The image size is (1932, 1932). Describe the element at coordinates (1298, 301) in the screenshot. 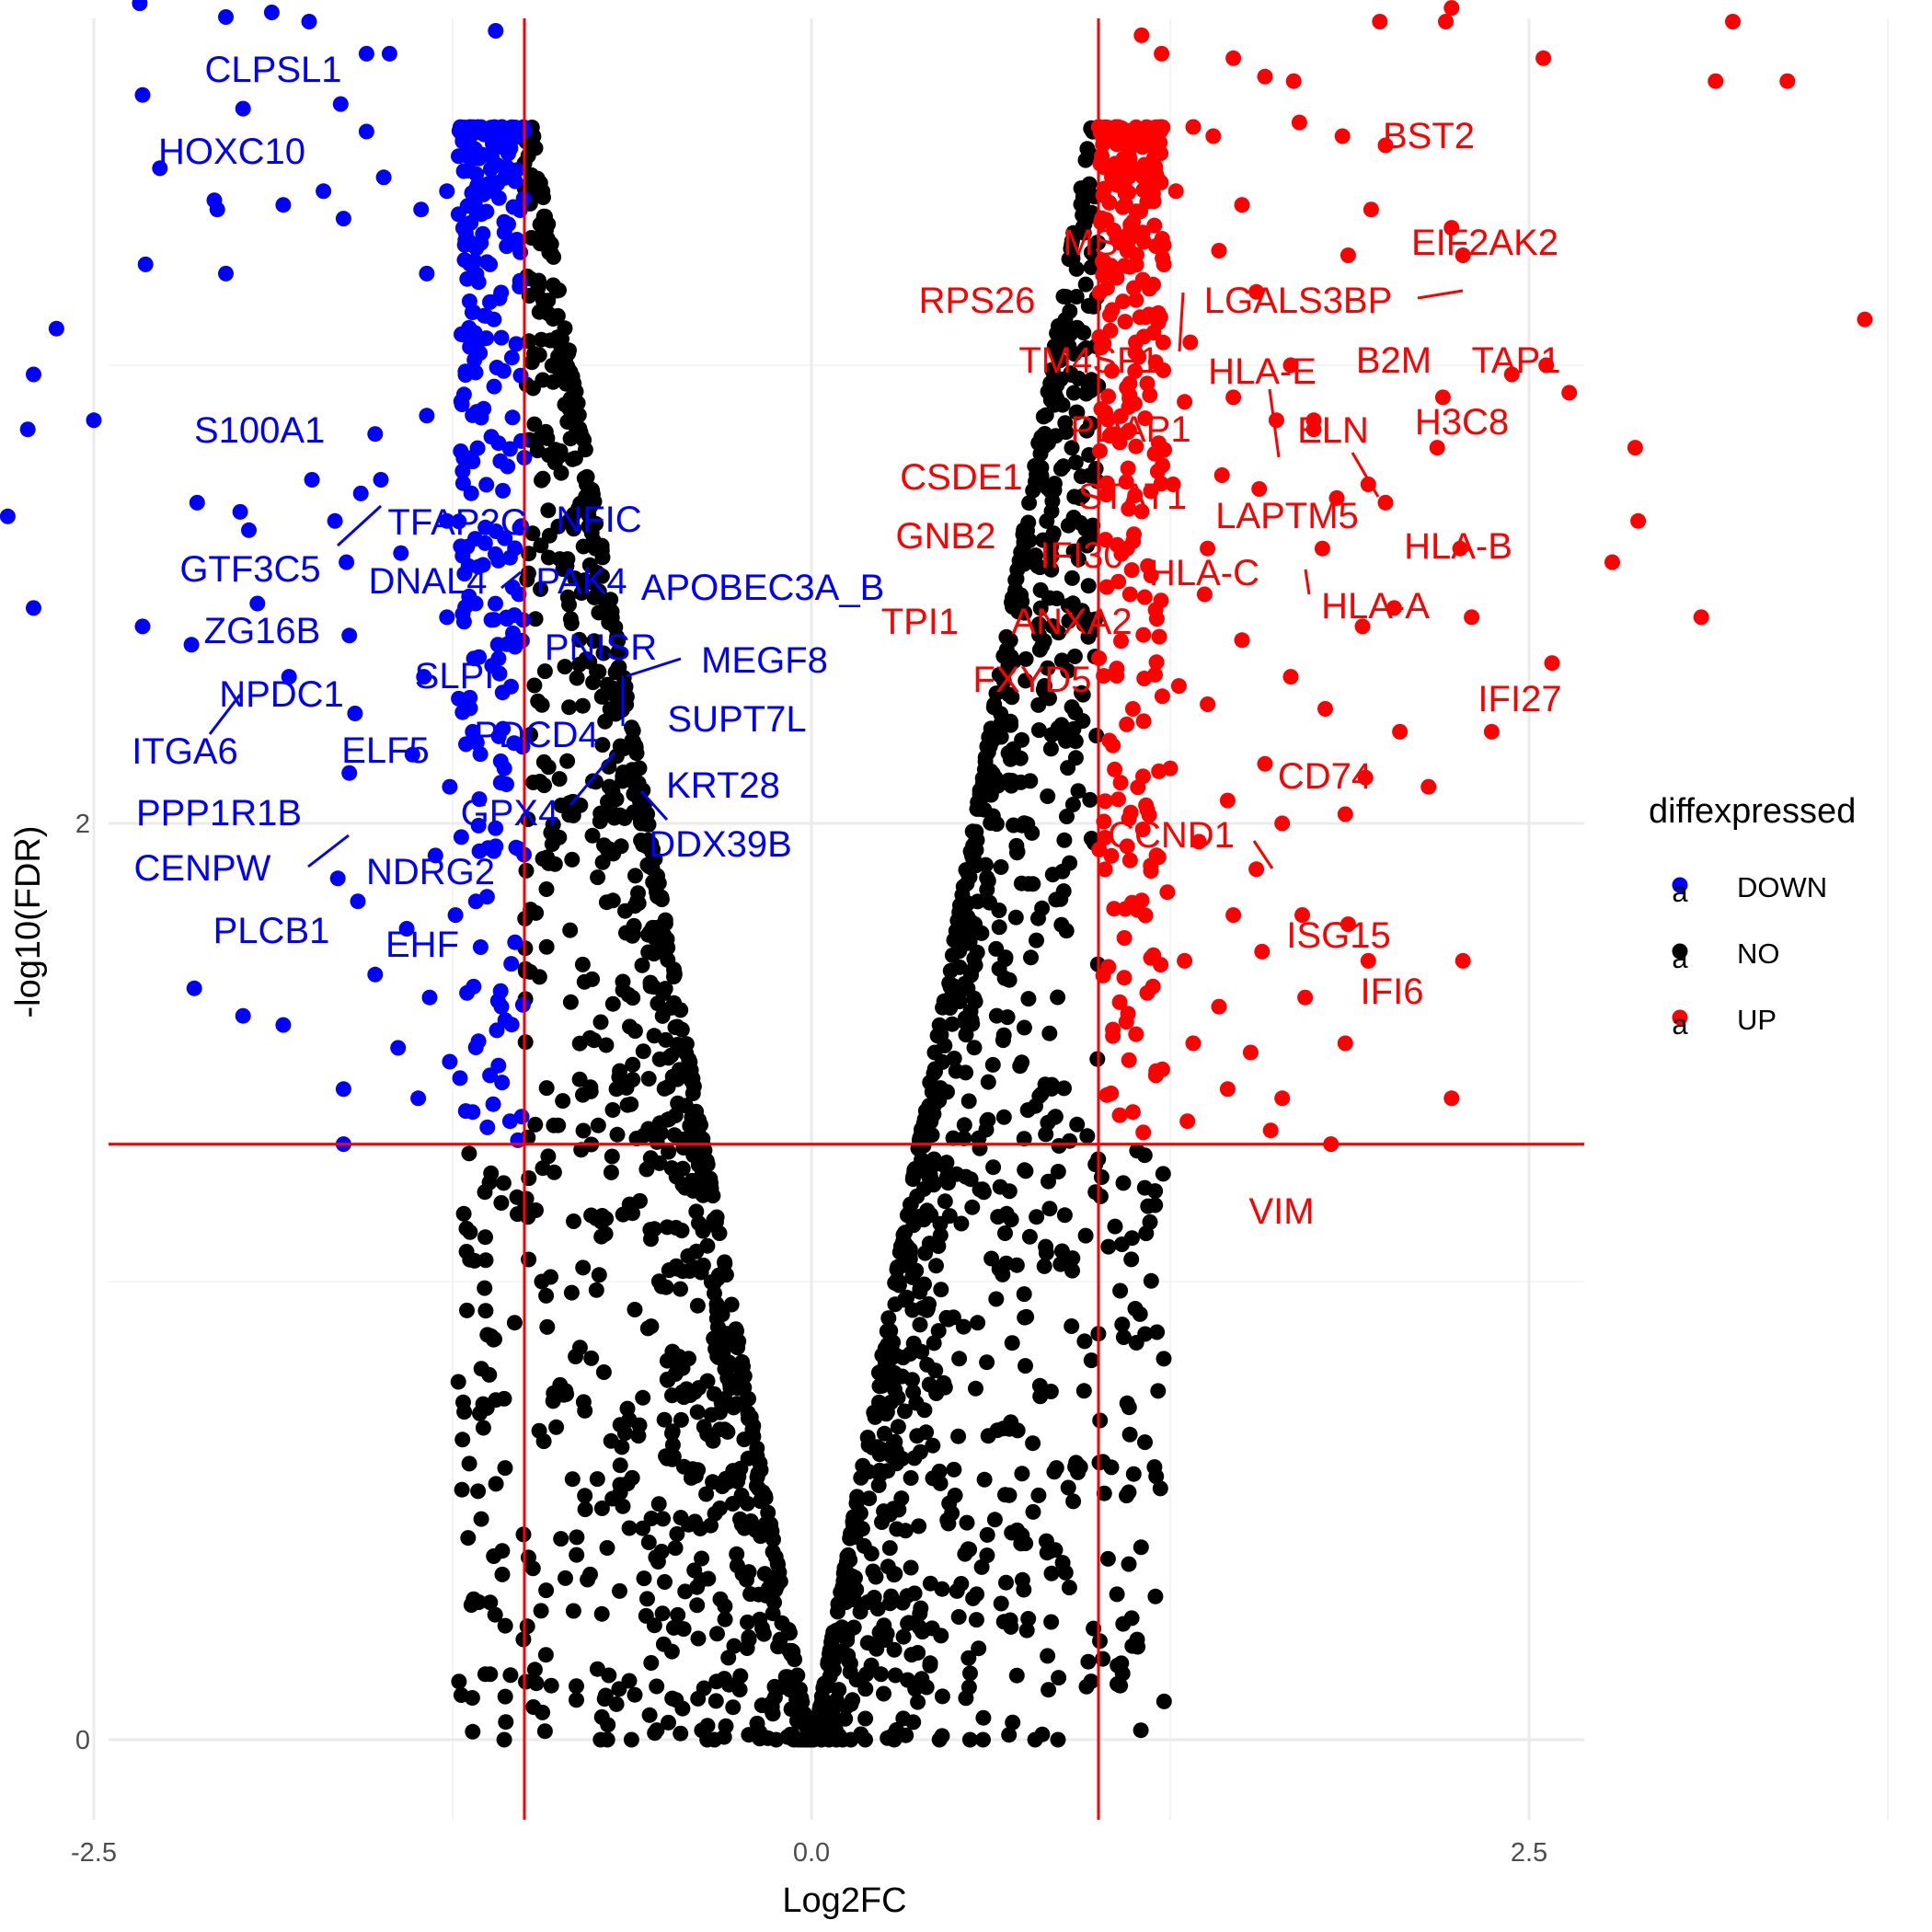

I see `gene-label: LGALS3BP` at that location.